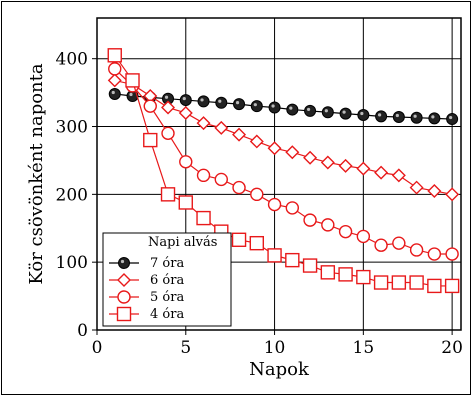 Image resolution: width=474 pixels, height=398 pixels. I want to click on y-tick-label: 300, so click(72, 128).